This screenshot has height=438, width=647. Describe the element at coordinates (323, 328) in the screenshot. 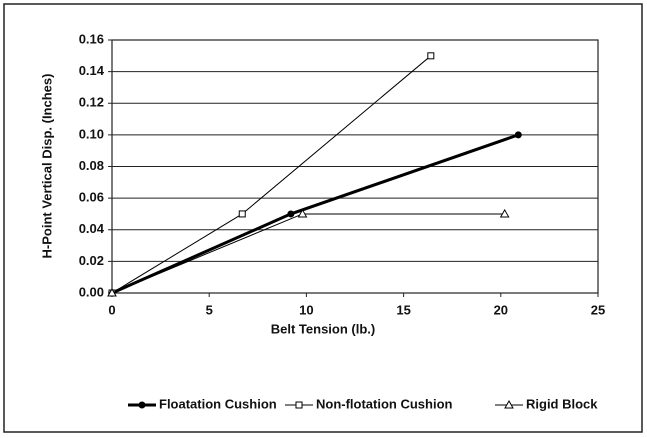

I see `x-axis-label: Belt Tension (lb.)` at that location.